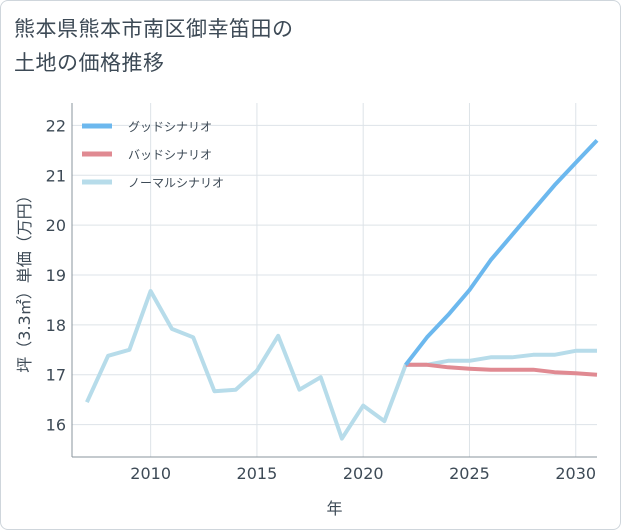 The width and height of the screenshot is (621, 530). What do you see at coordinates (154, 46) in the screenshot?
I see `chart-title: 熊本県熊本市南区御幸笛田の 土地の価格推移` at bounding box center [154, 46].